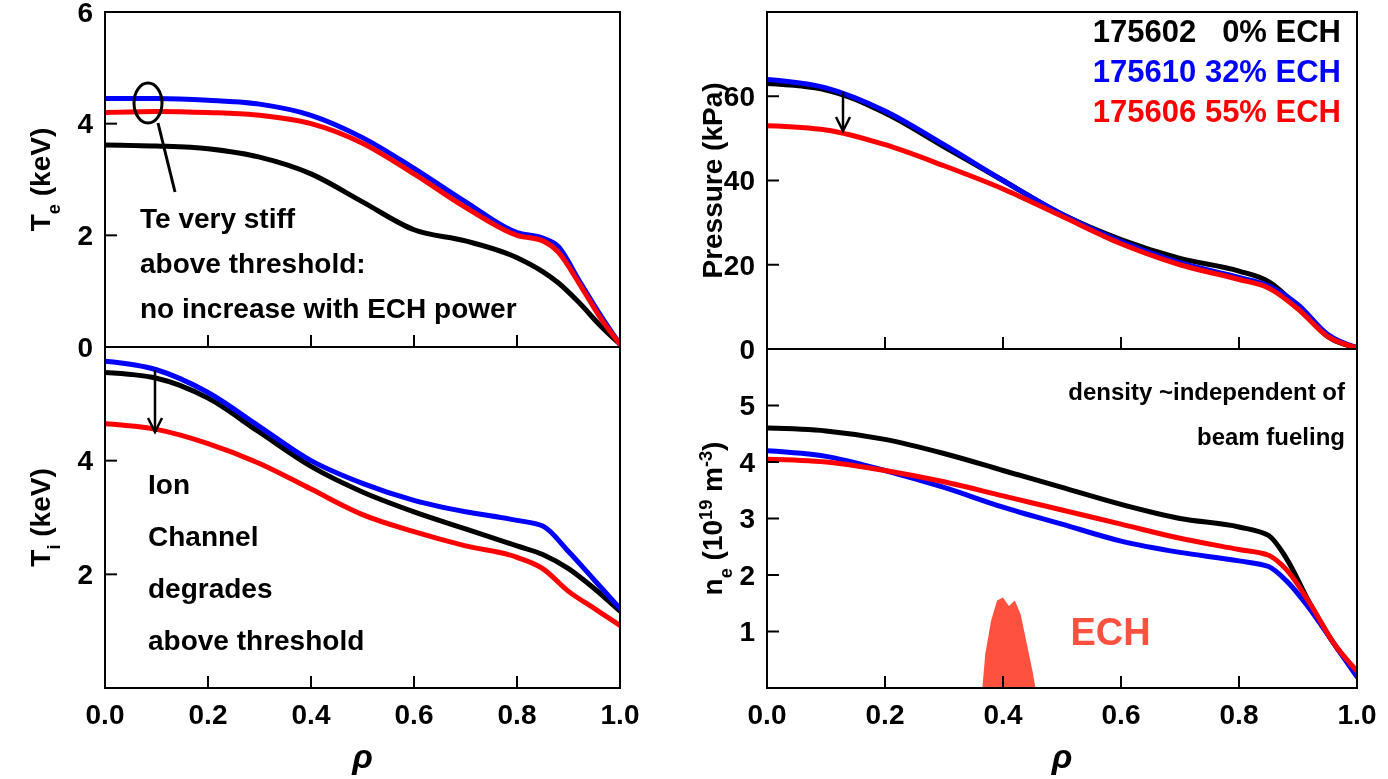  I want to click on text: 175602 0% ECH, so click(1216, 31).